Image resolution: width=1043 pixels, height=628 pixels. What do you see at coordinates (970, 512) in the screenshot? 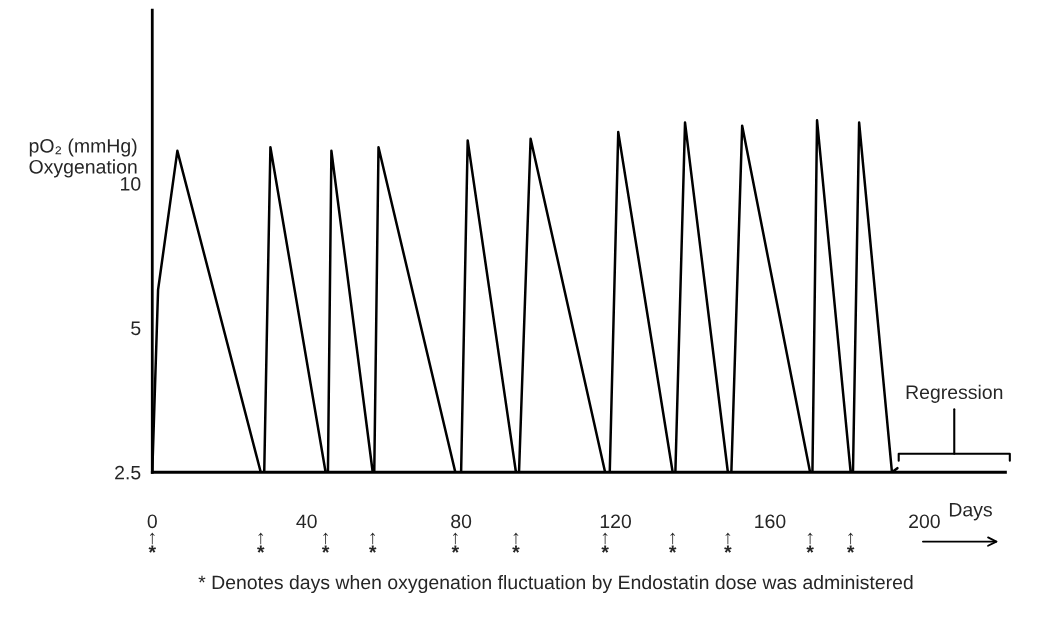
I see `x-axis-title: Days` at bounding box center [970, 512].